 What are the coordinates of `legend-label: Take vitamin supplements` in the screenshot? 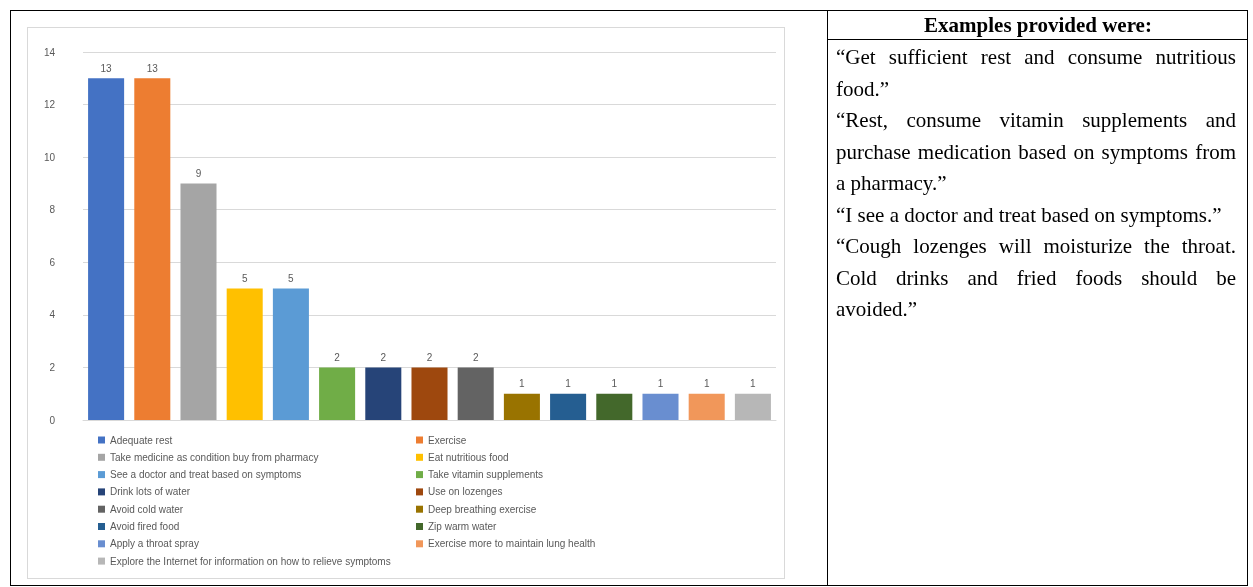 It's located at (486, 475).